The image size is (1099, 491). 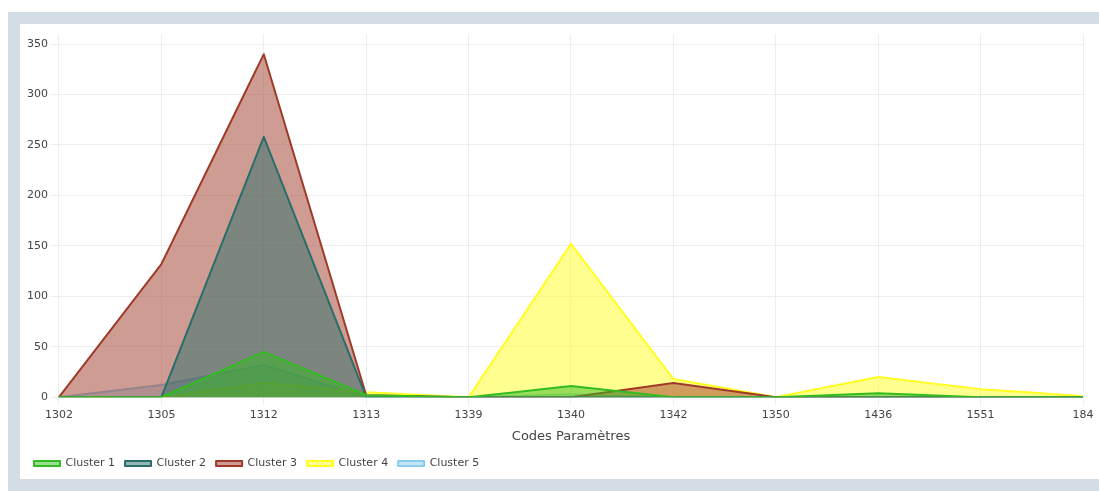 I want to click on x-tick-label: 1342, so click(x=673, y=414).